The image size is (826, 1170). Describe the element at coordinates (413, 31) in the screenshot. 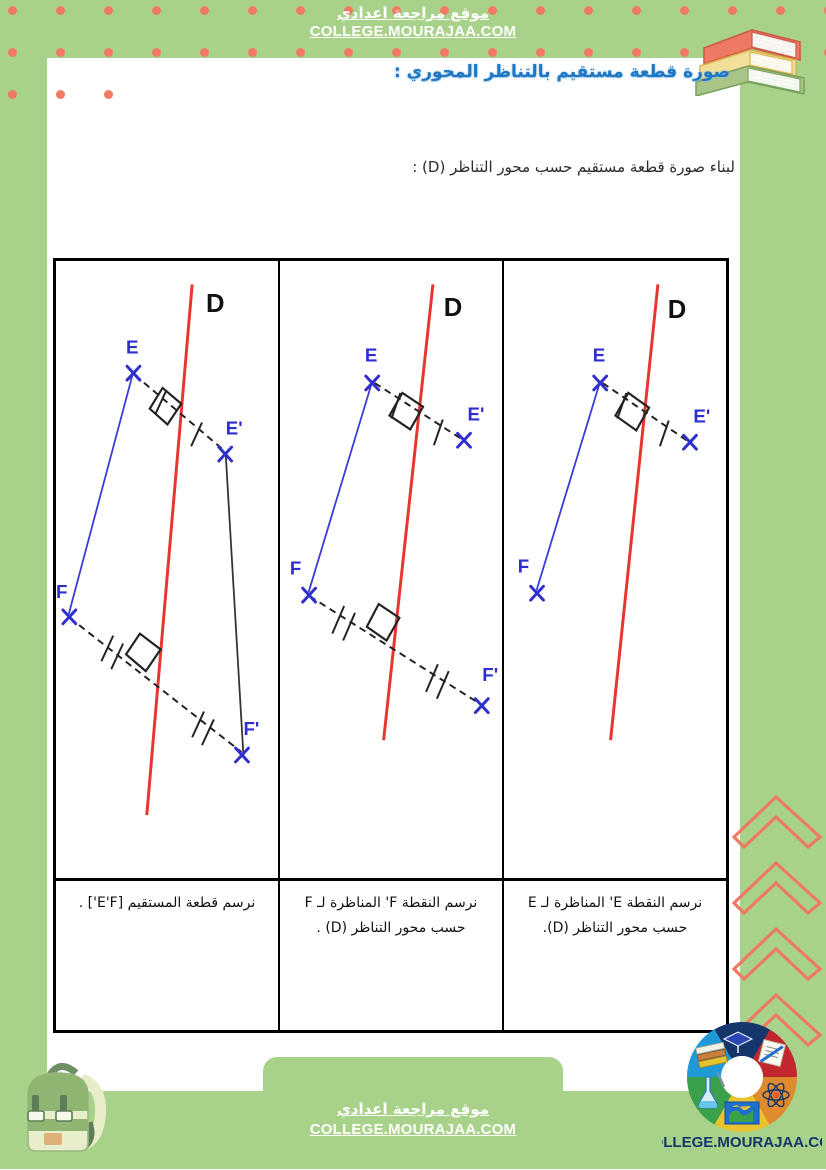

I see `site-url: COLLEGE.MOURAJAA.COM` at that location.